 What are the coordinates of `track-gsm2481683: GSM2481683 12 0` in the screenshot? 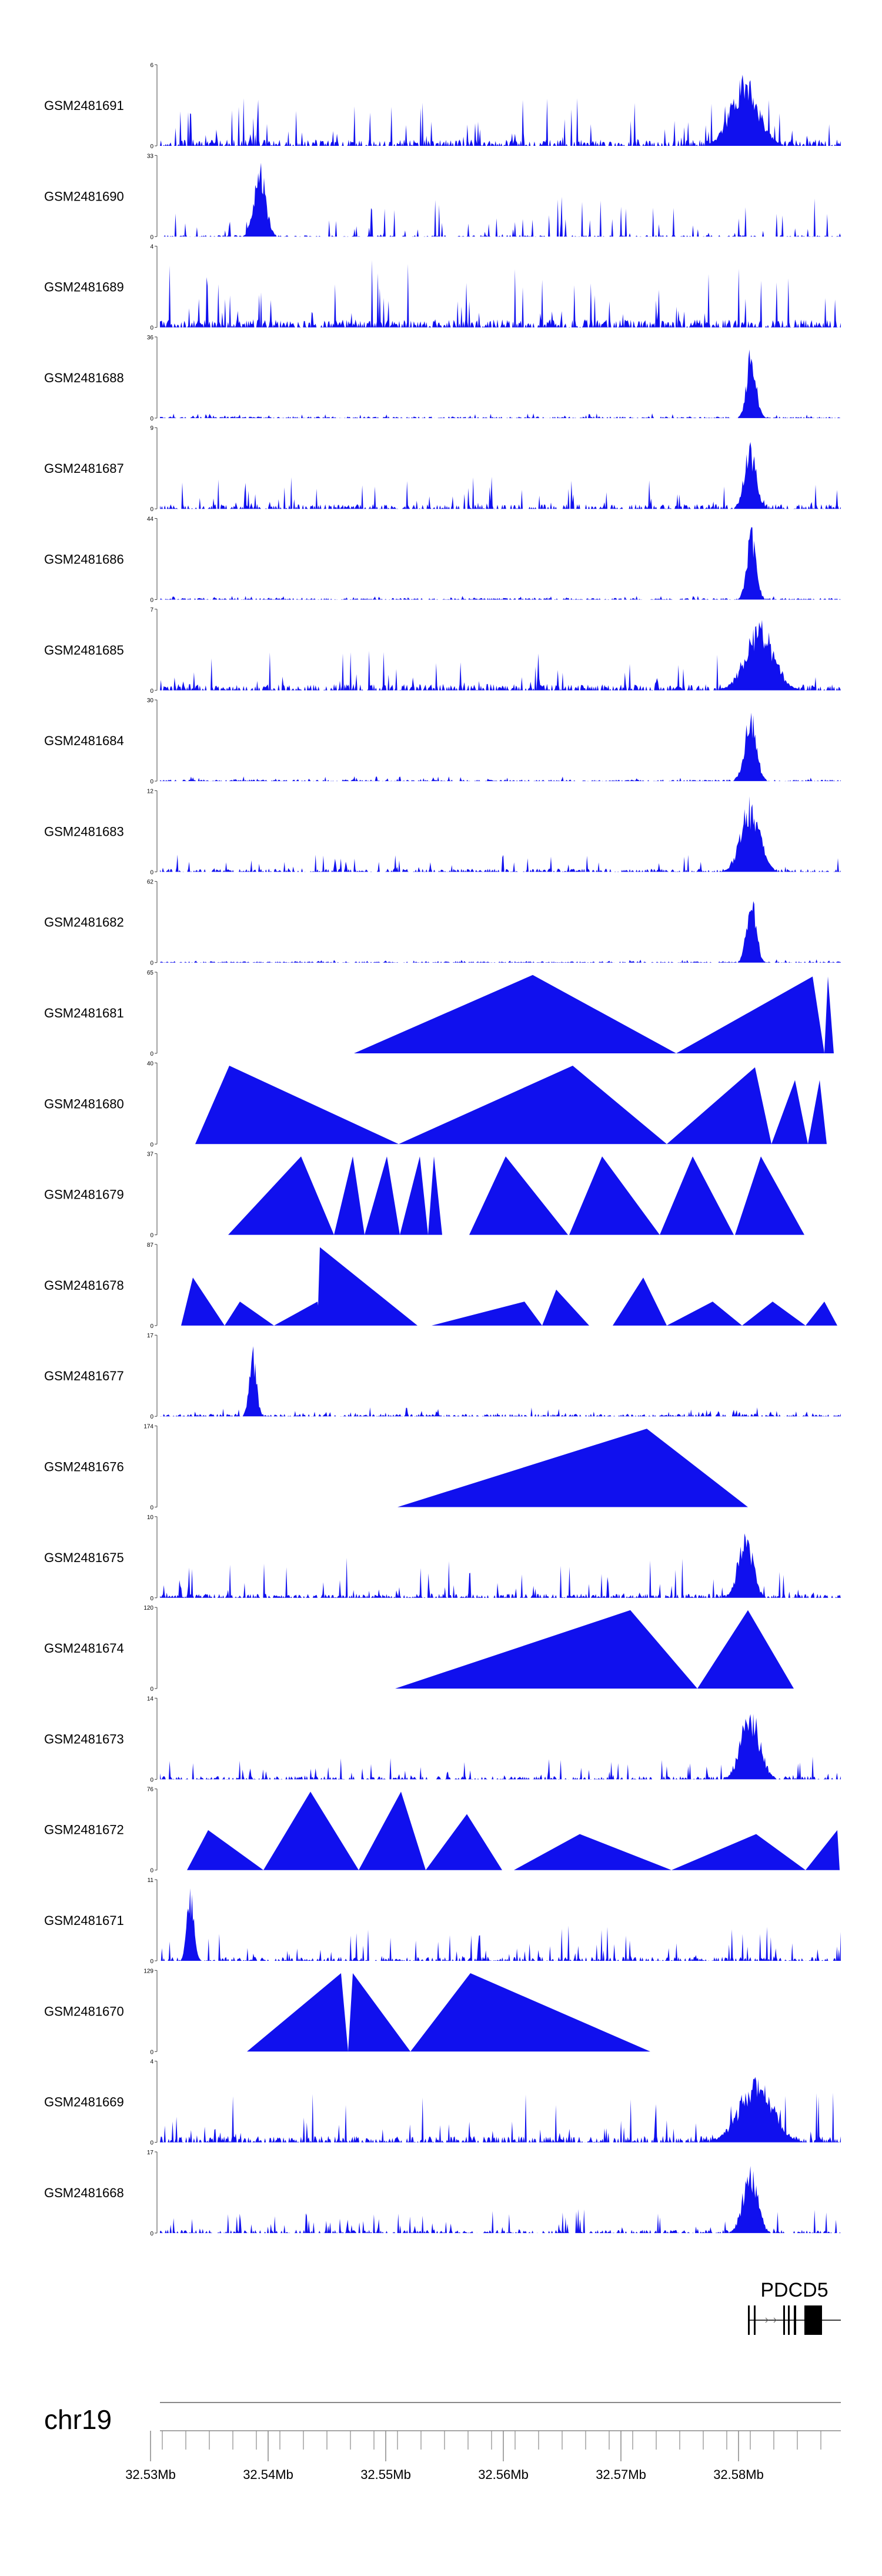 It's located at (442, 832).